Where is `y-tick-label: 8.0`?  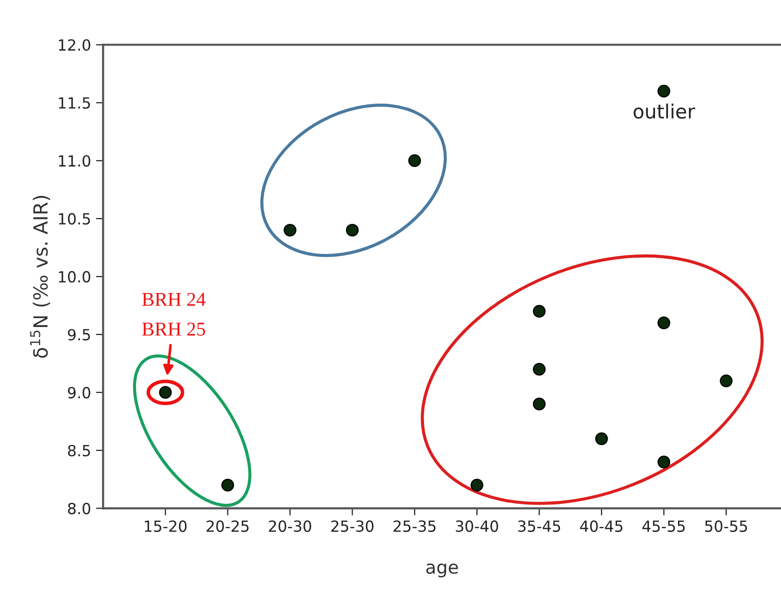
y-tick-label: 8.0 is located at coordinates (79, 508).